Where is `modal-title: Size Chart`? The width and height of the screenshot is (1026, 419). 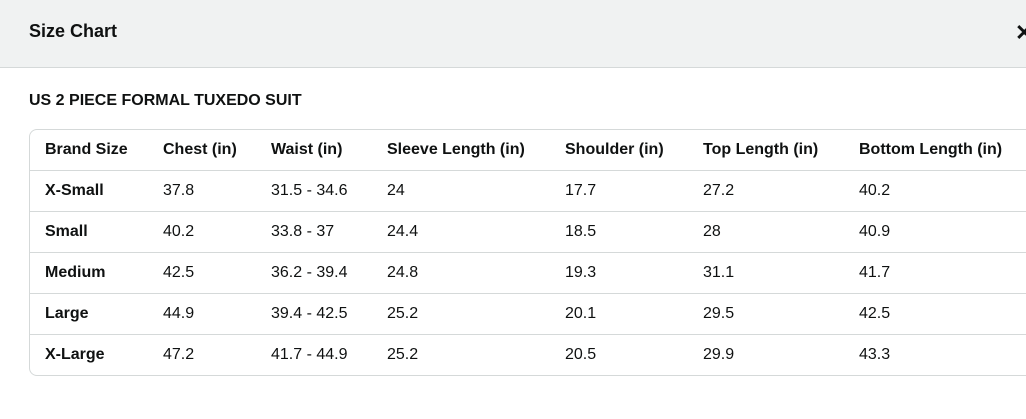 modal-title: Size Chart is located at coordinates (73, 31).